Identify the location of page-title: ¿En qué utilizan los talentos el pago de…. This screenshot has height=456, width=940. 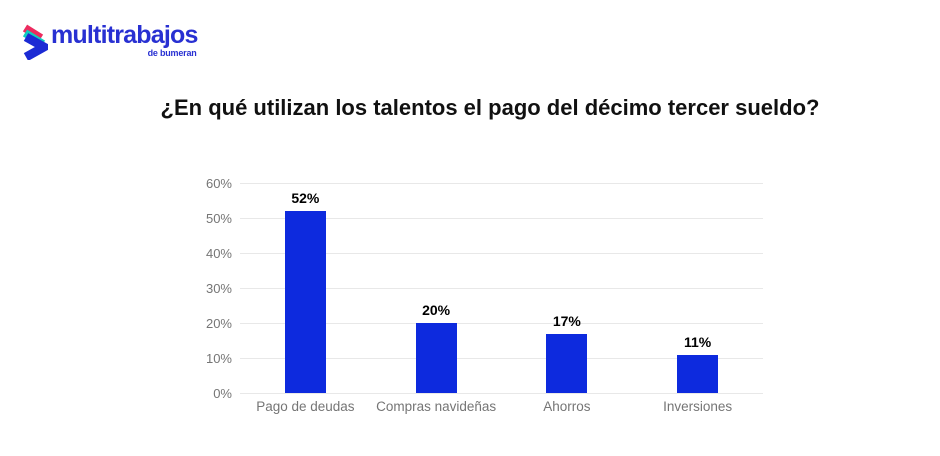
(490, 107).